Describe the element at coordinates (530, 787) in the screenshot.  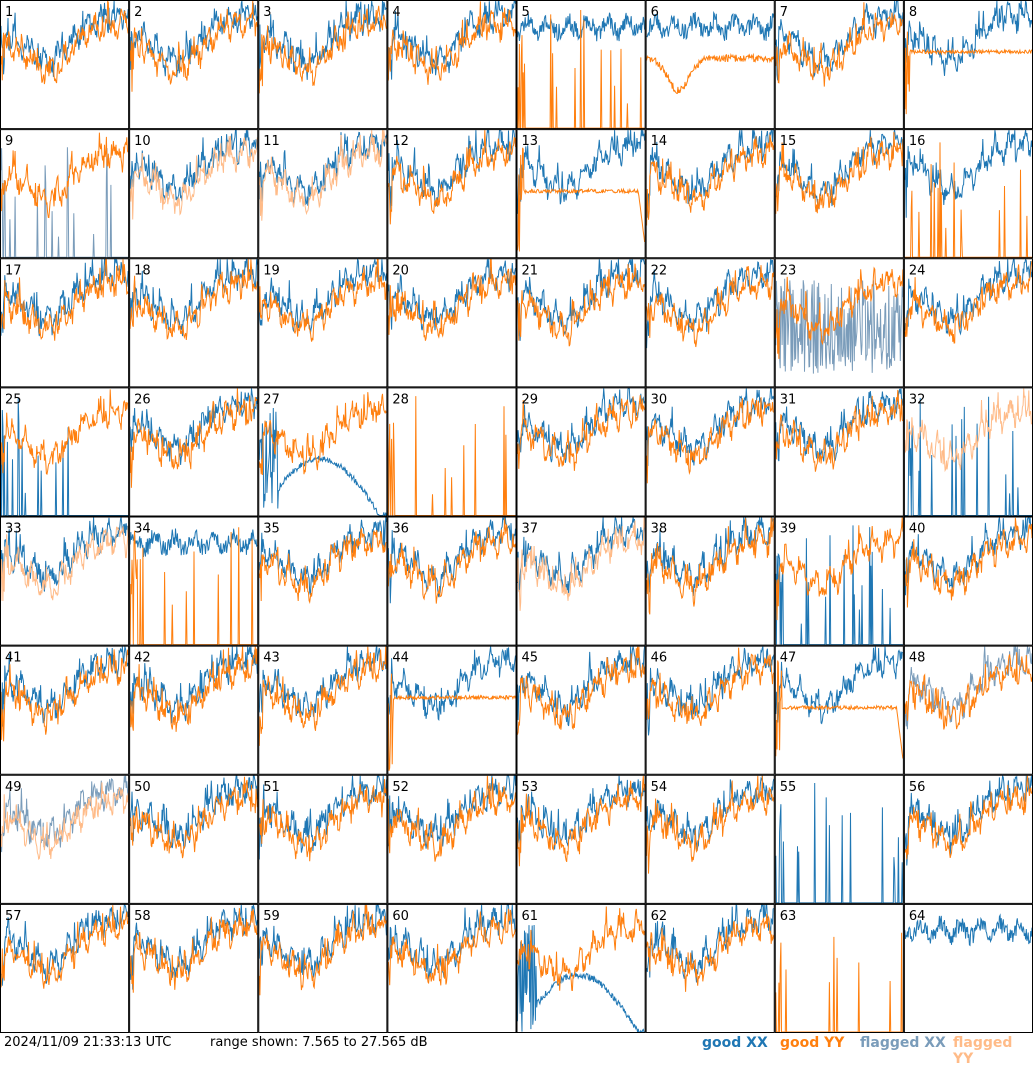
I see `panel-label-53: 53` at that location.